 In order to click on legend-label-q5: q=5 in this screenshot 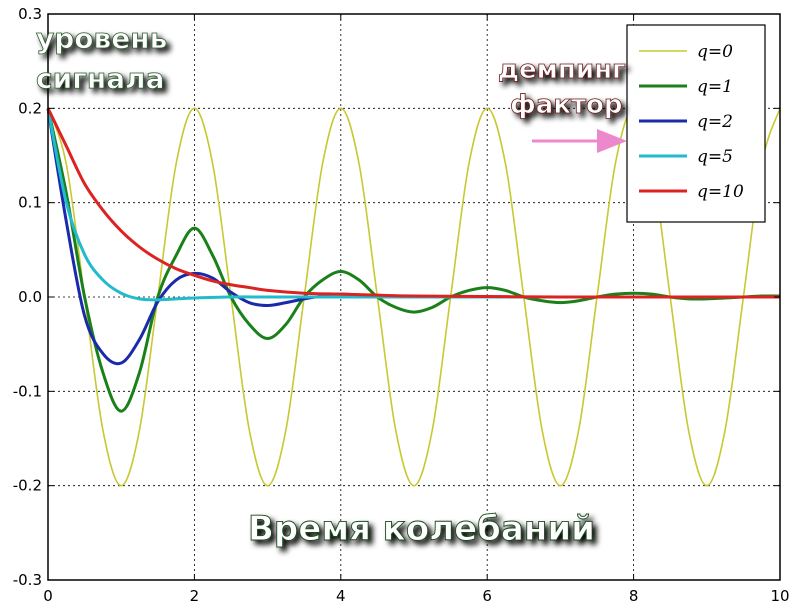, I will do `click(715, 157)`.